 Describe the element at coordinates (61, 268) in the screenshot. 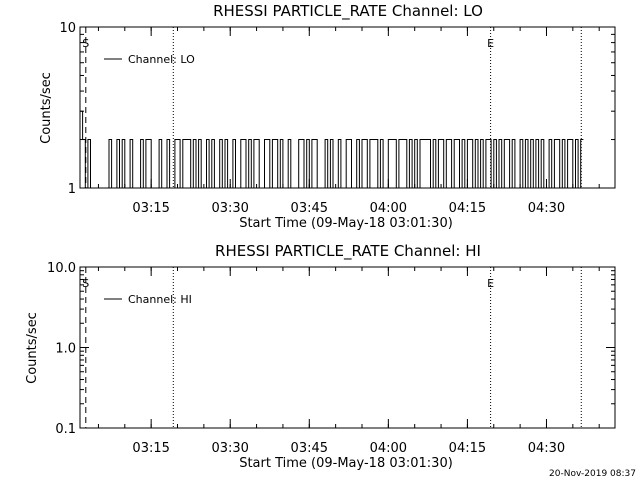

I see `y-tick-label: 10.0` at that location.